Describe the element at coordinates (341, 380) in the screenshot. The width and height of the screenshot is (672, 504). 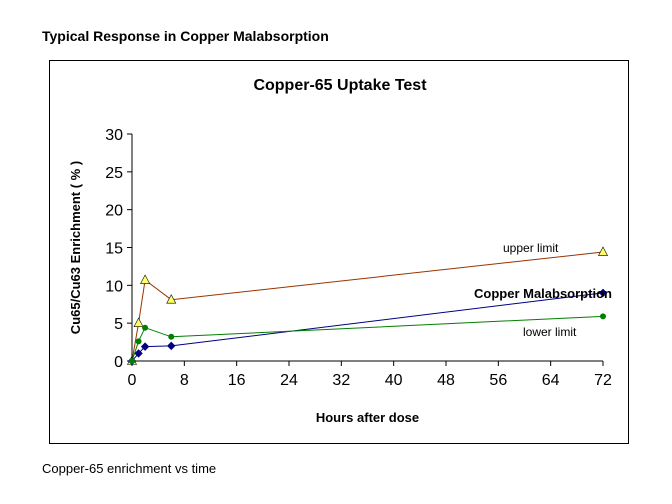
I see `x-tick-label: 32` at that location.